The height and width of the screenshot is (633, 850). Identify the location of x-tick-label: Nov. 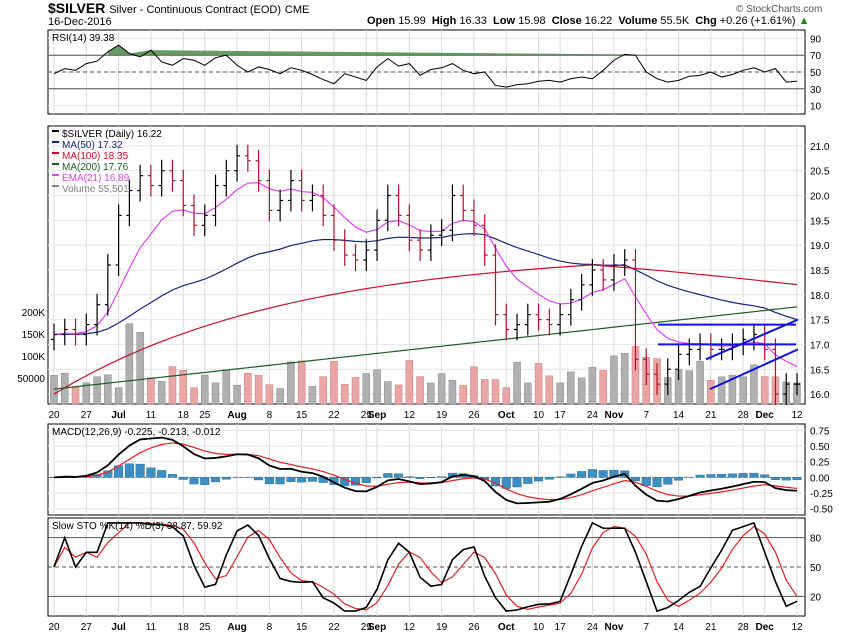
(613, 627).